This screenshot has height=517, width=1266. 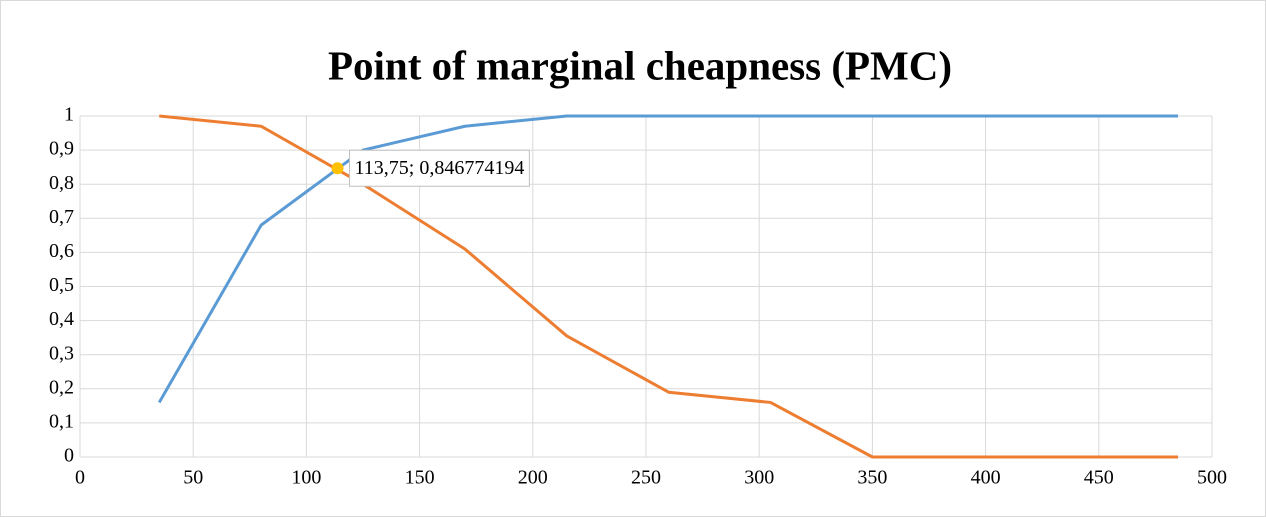 What do you see at coordinates (61, 285) in the screenshot?
I see `y-tick-label: 0,5` at bounding box center [61, 285].